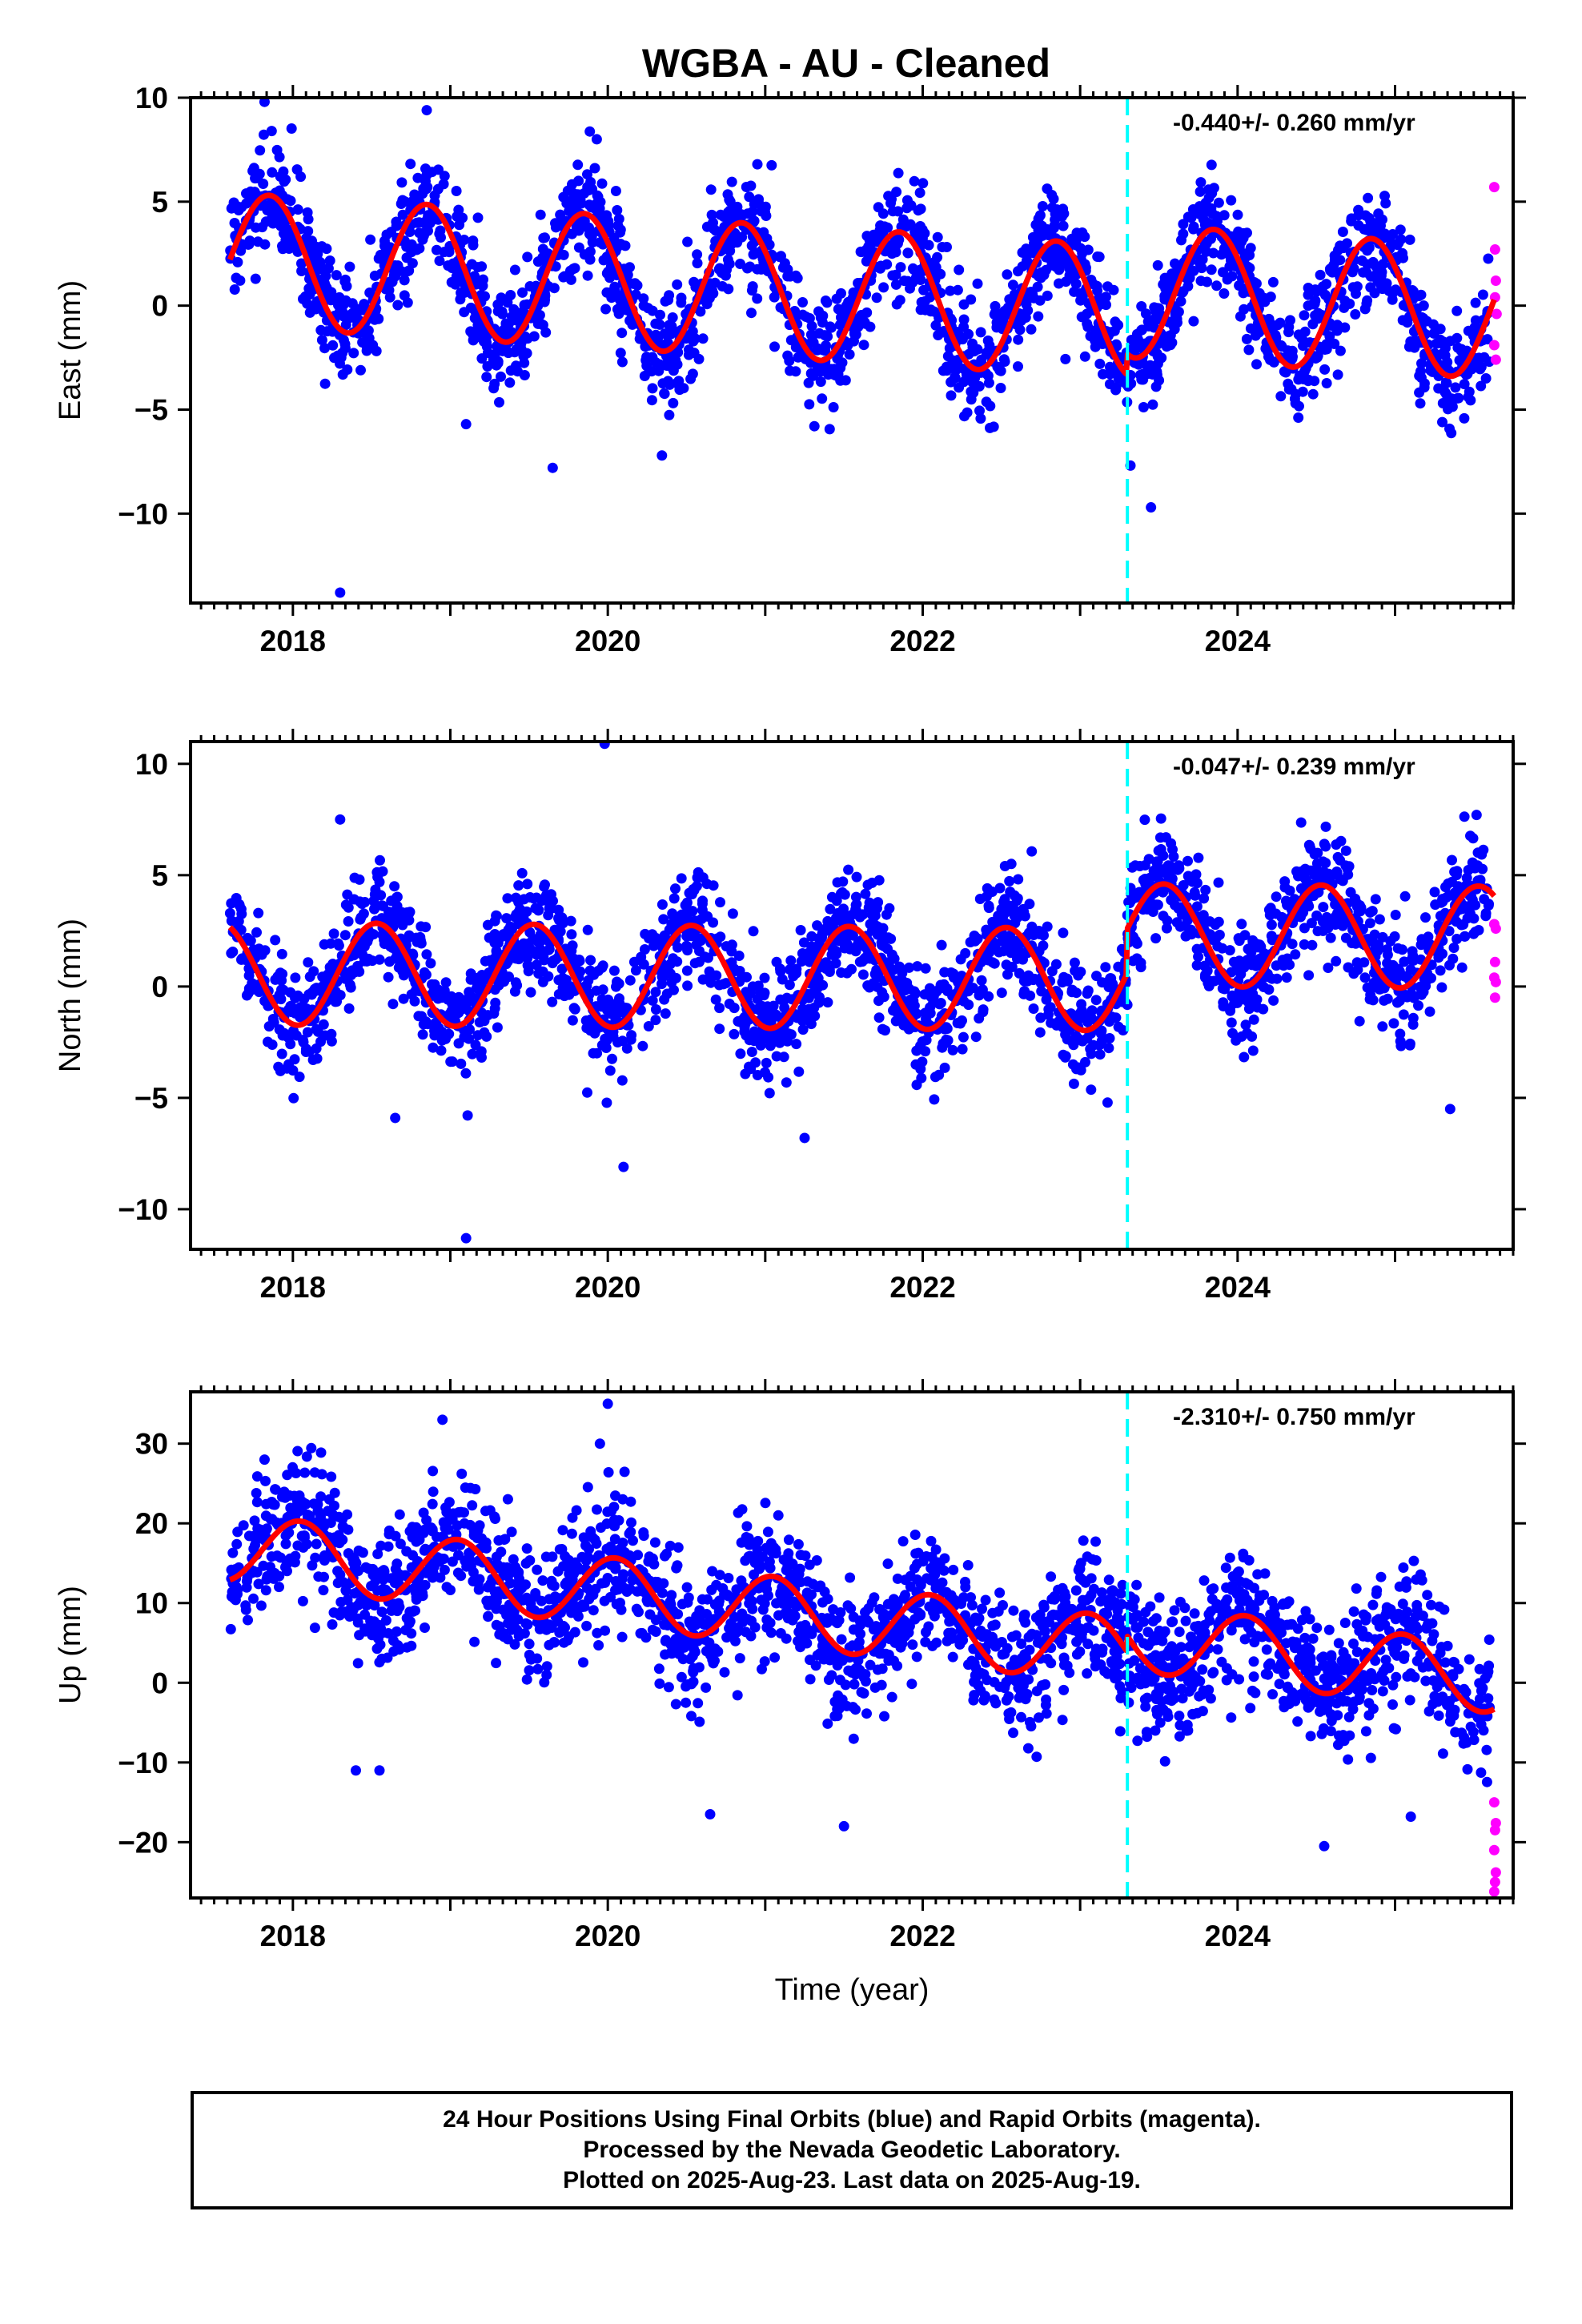 The width and height of the screenshot is (1582, 2324). I want to click on y-tick-label: −5, so click(151, 1098).